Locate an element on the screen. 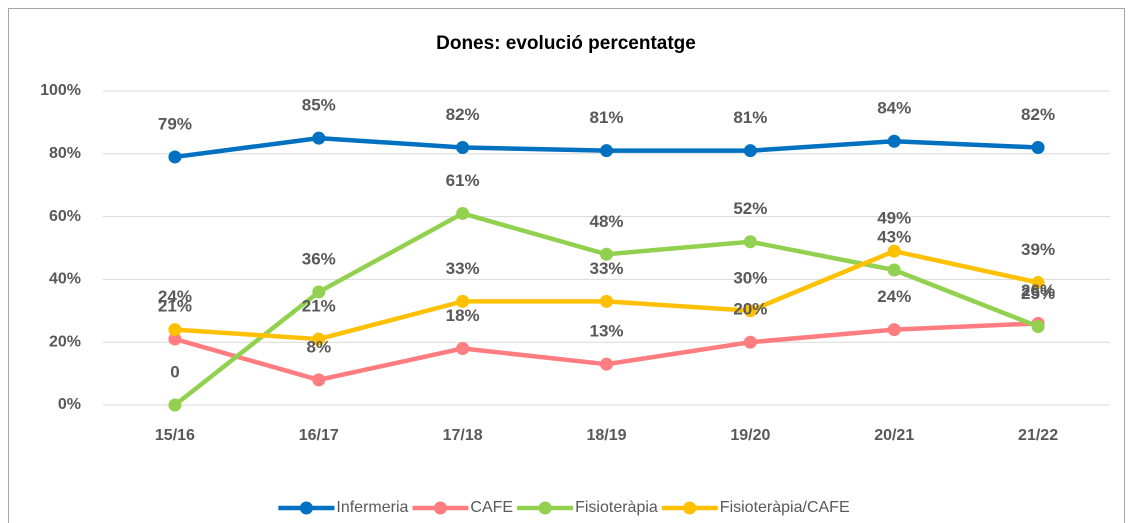 Image resolution: width=1133 pixels, height=523 pixels. data-label: 36% is located at coordinates (319, 258).